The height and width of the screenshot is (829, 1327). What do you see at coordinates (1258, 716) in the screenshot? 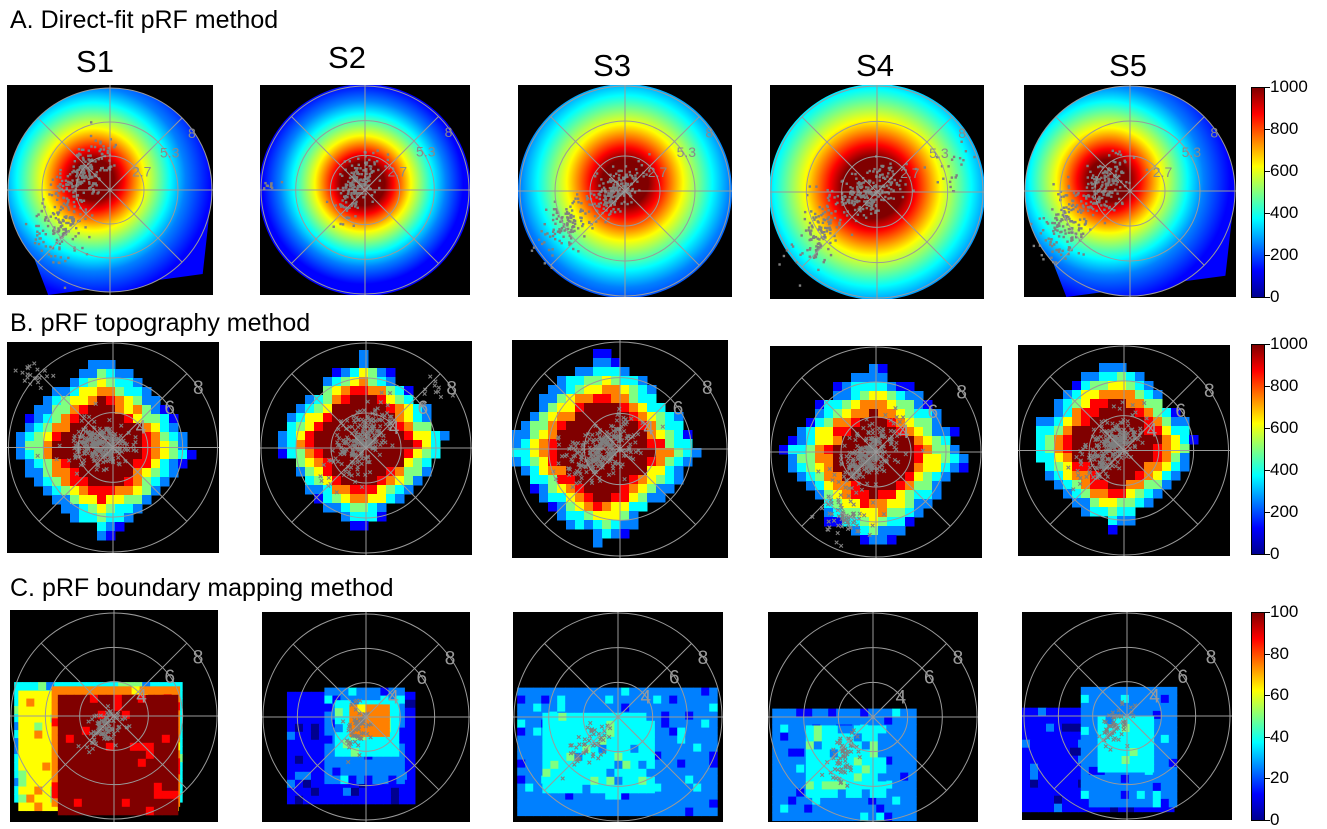
I see `colorbar-row-c` at bounding box center [1258, 716].